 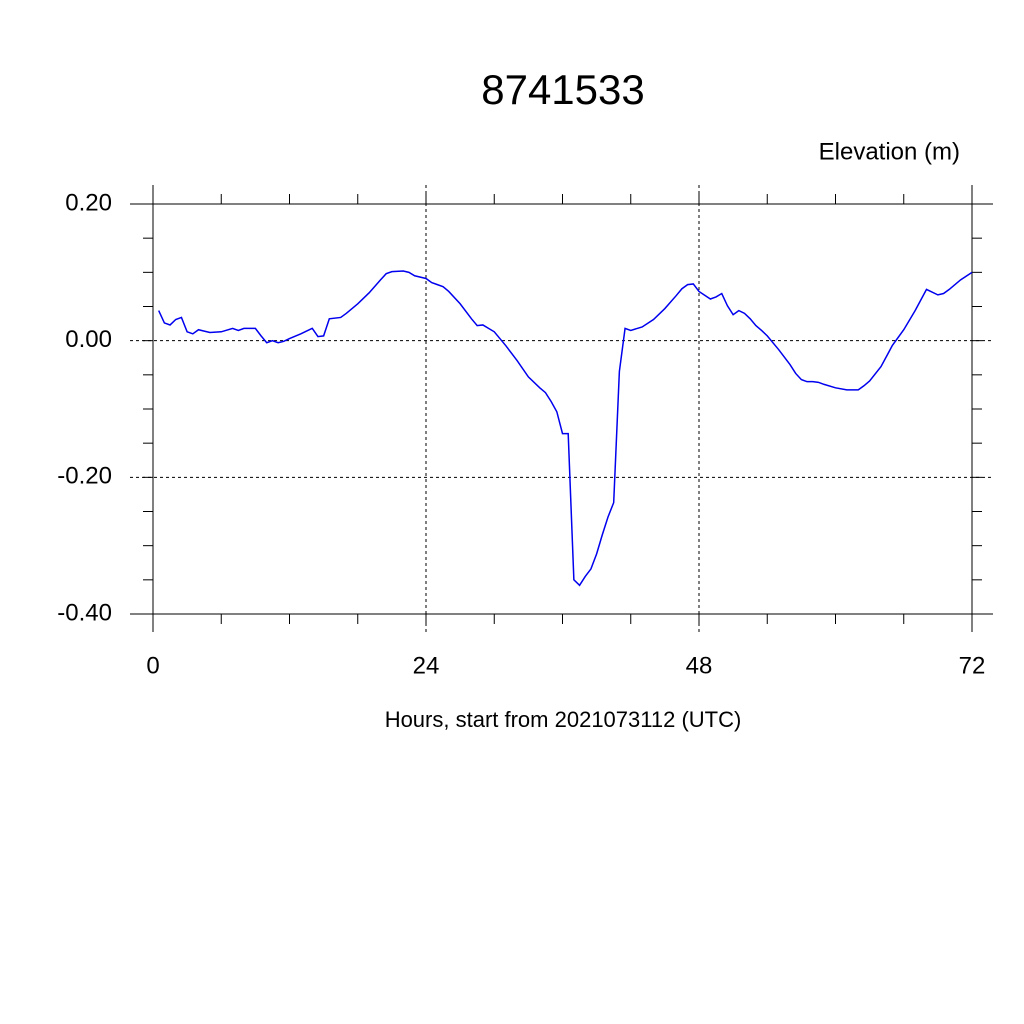 I want to click on subtitle: Elevation (m), so click(x=889, y=151).